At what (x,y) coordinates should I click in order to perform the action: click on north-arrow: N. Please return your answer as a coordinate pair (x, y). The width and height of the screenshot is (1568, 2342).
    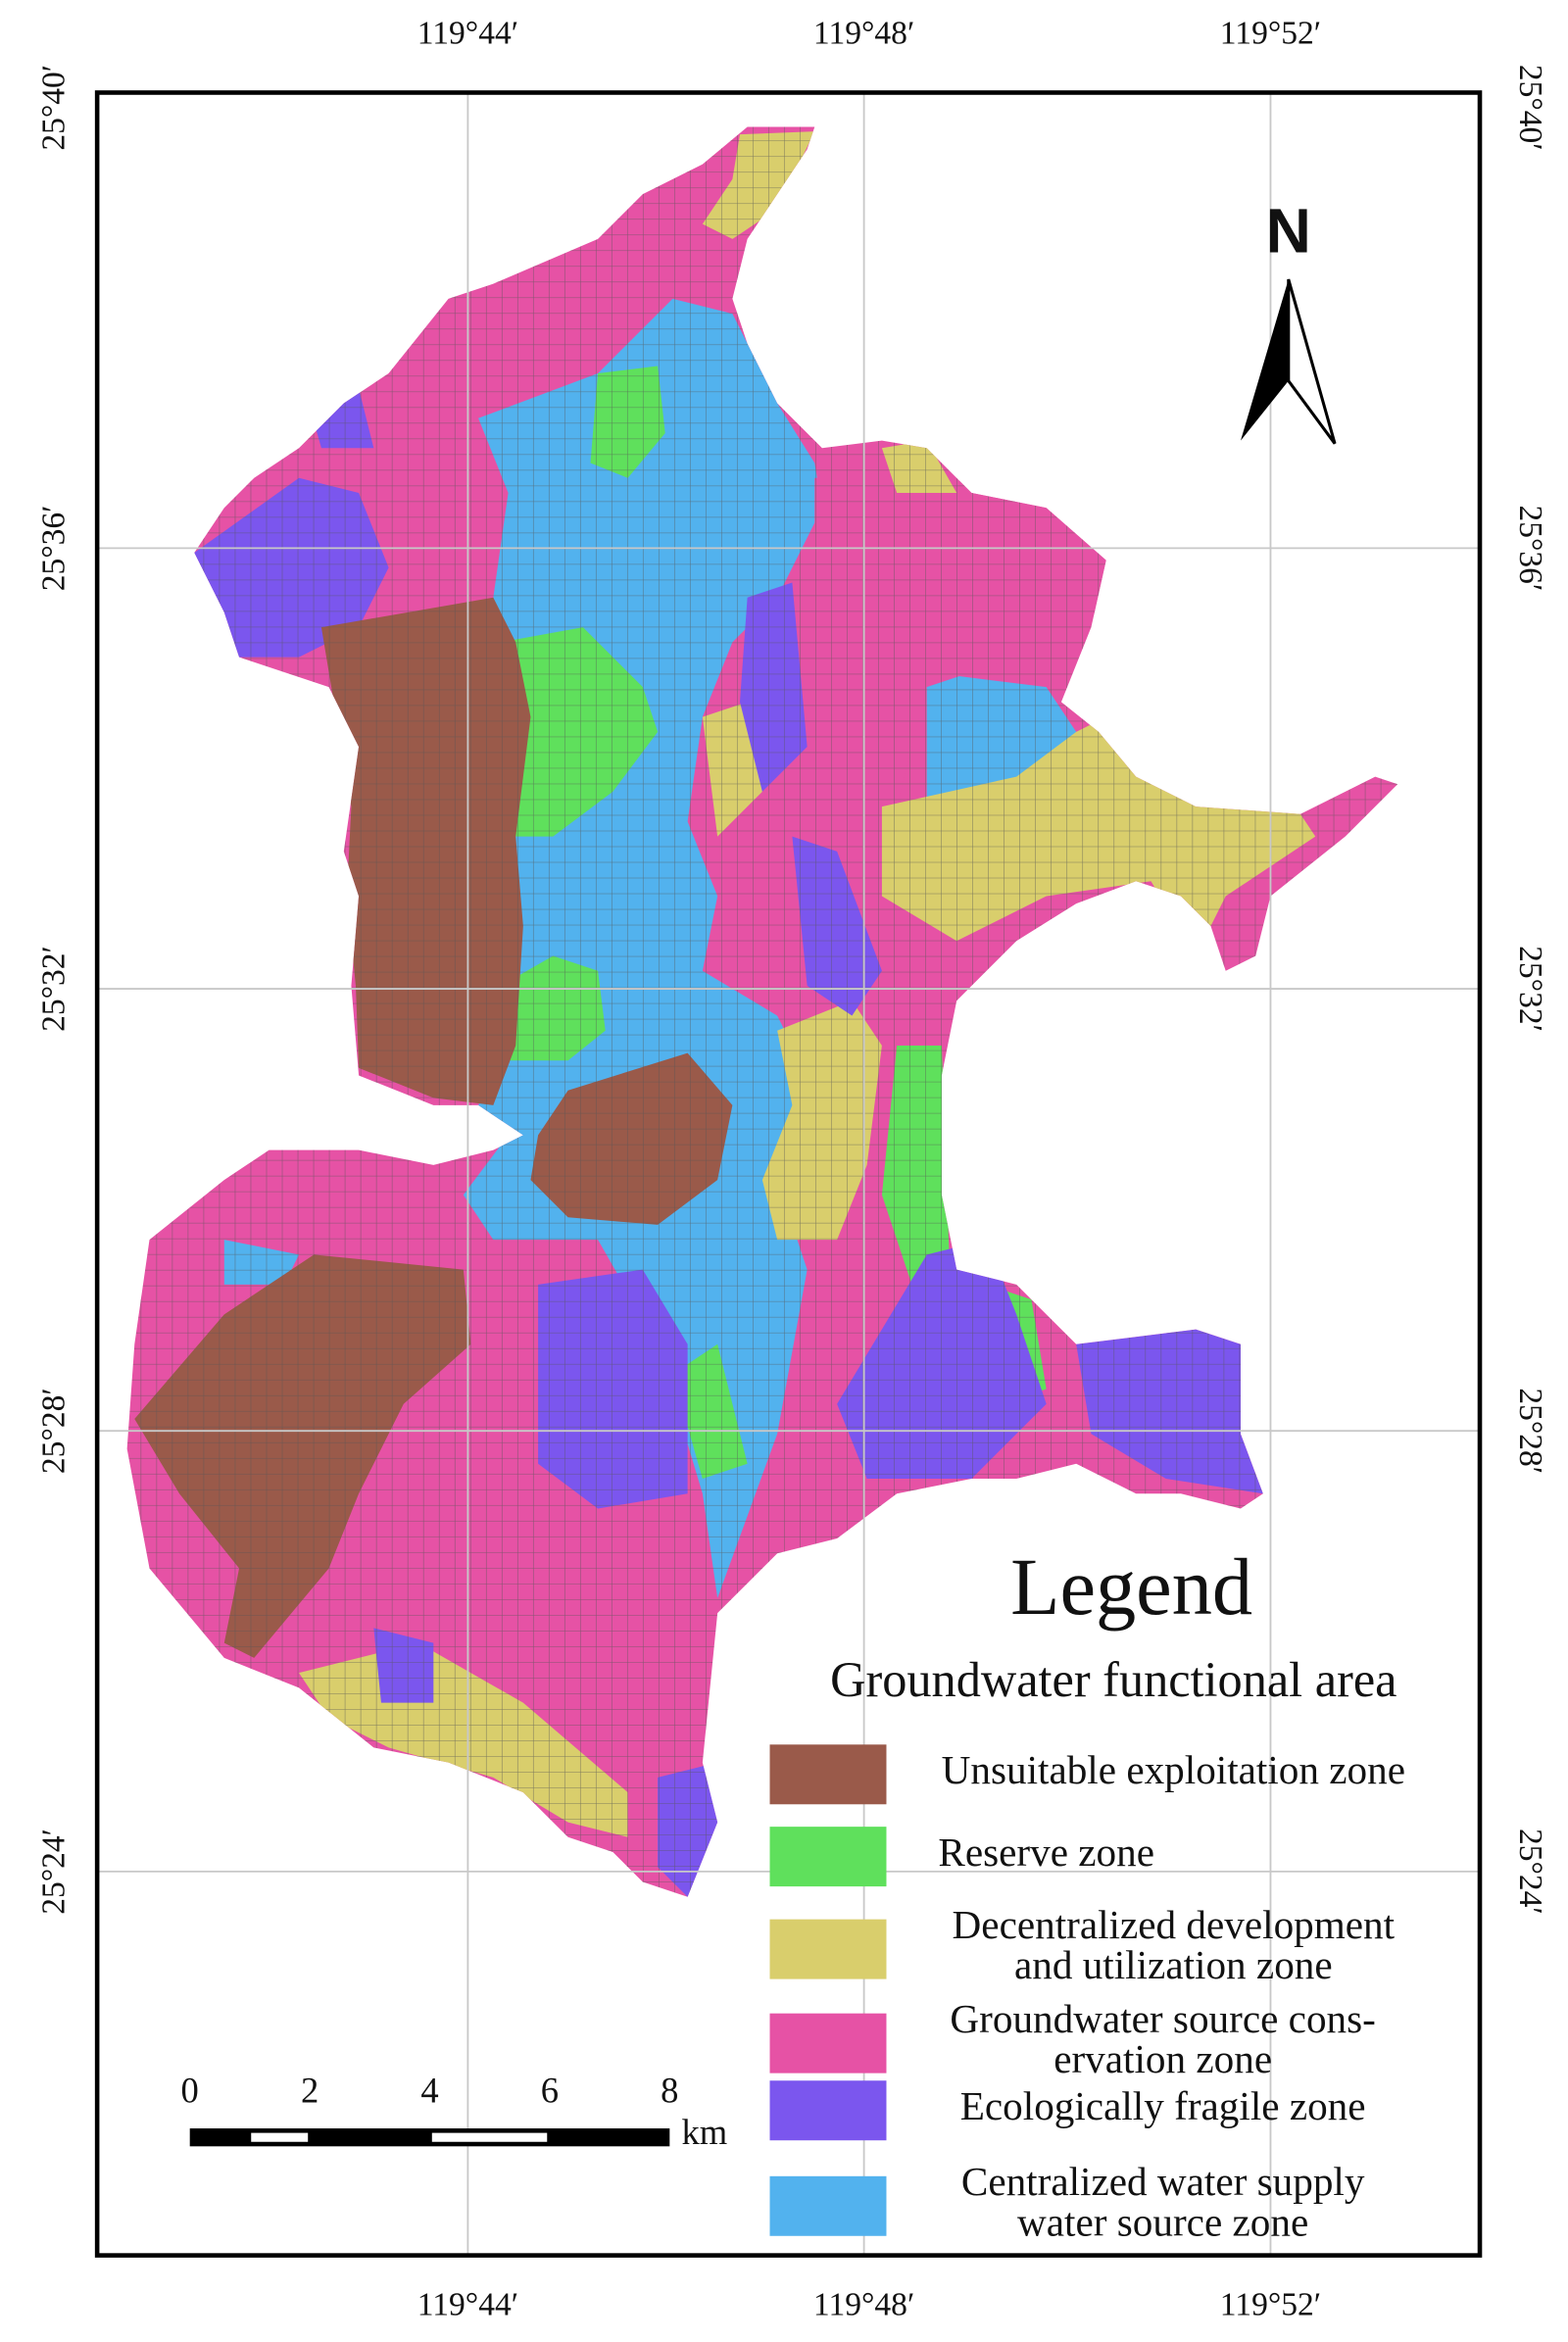
    Looking at the image, I should click on (1288, 320).